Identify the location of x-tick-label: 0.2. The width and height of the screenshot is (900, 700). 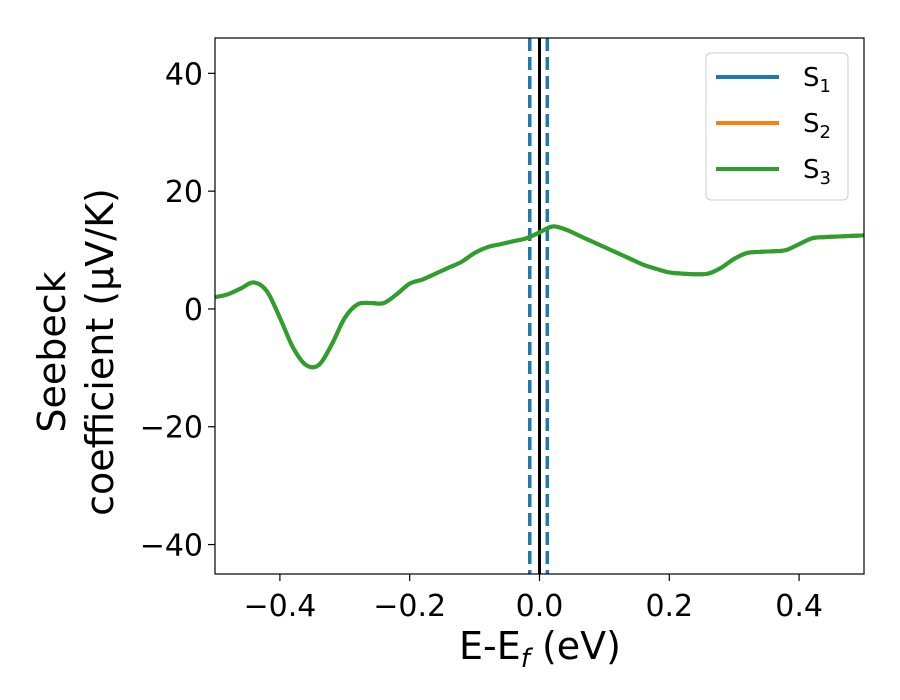
(669, 606).